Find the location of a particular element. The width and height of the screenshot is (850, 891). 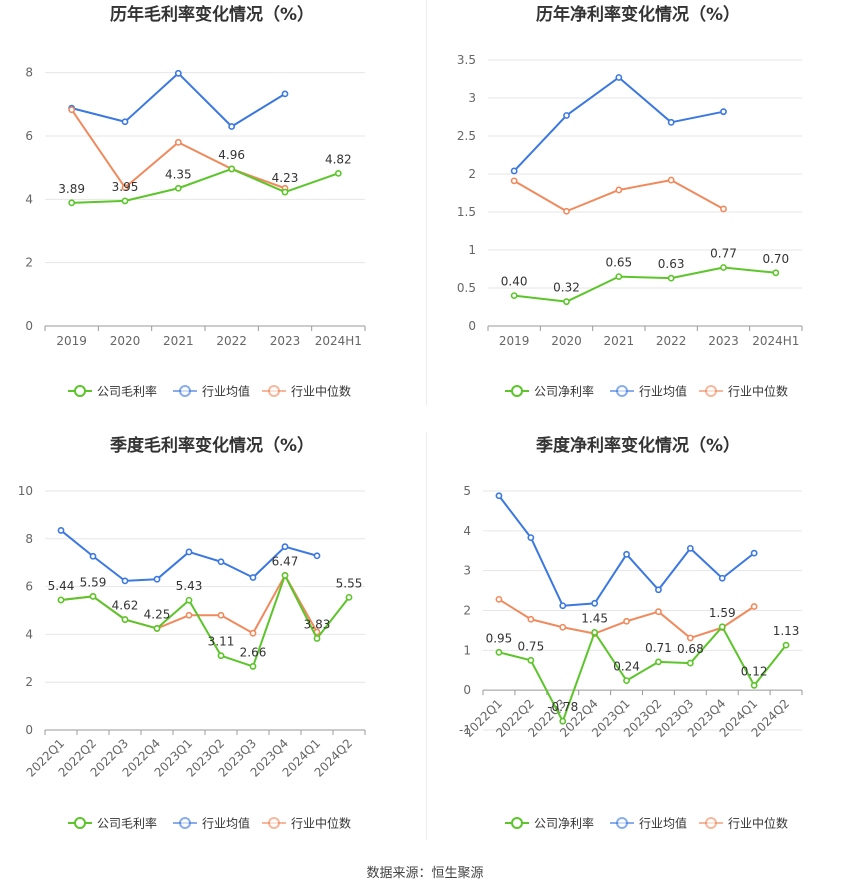

data-label: 5.55 is located at coordinates (349, 583).